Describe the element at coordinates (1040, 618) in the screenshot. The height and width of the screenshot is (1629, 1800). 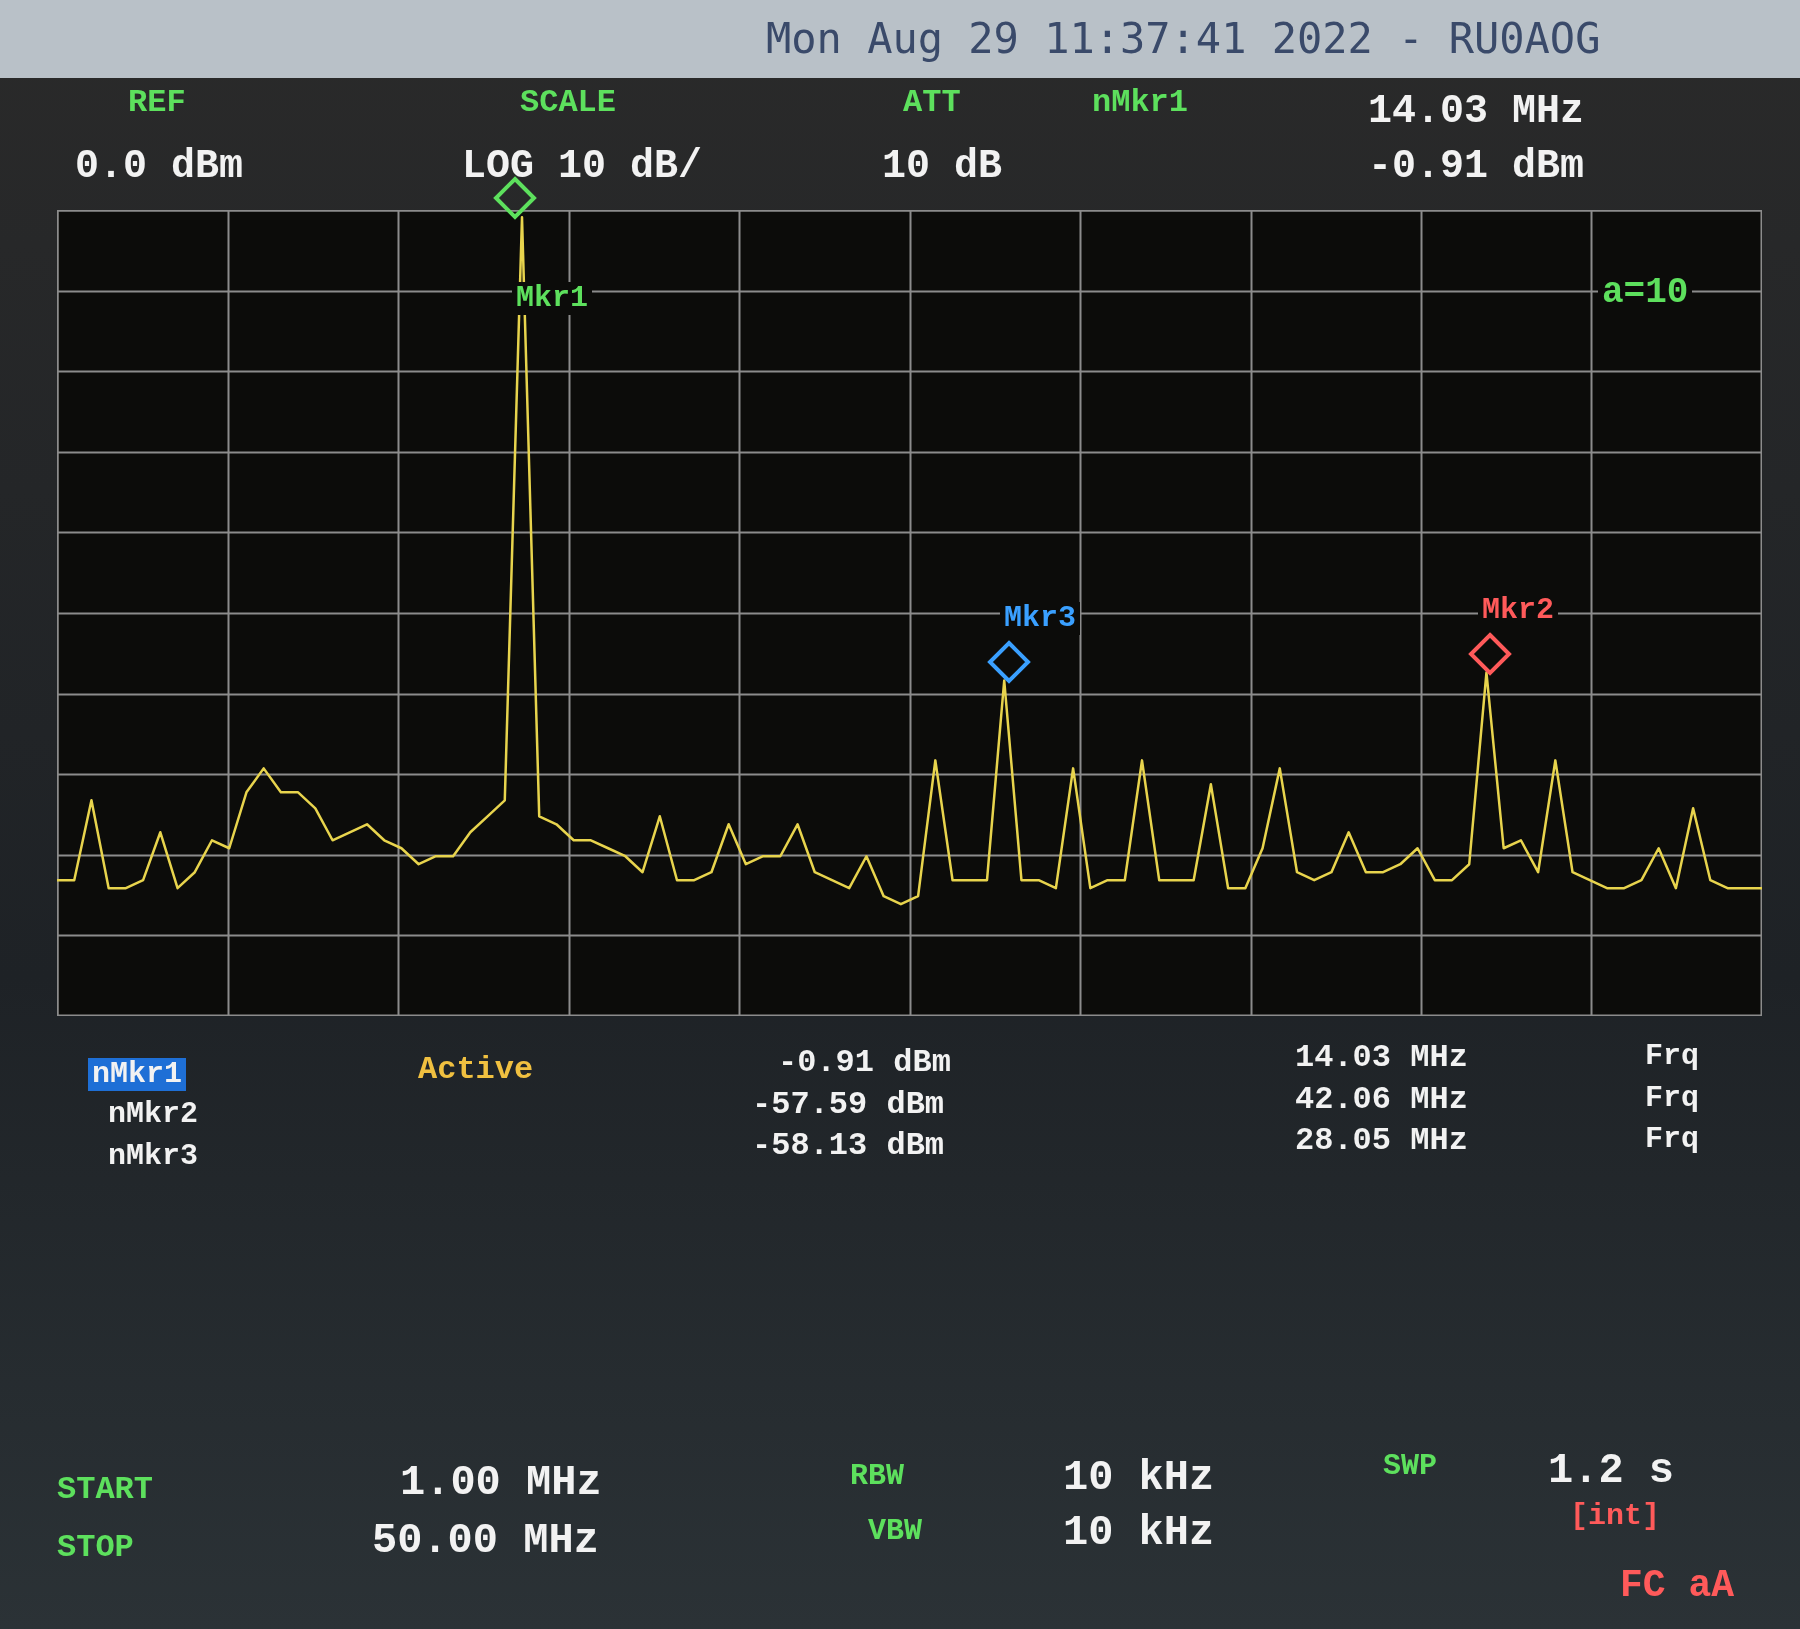
I see `annotation: Mkr3` at that location.